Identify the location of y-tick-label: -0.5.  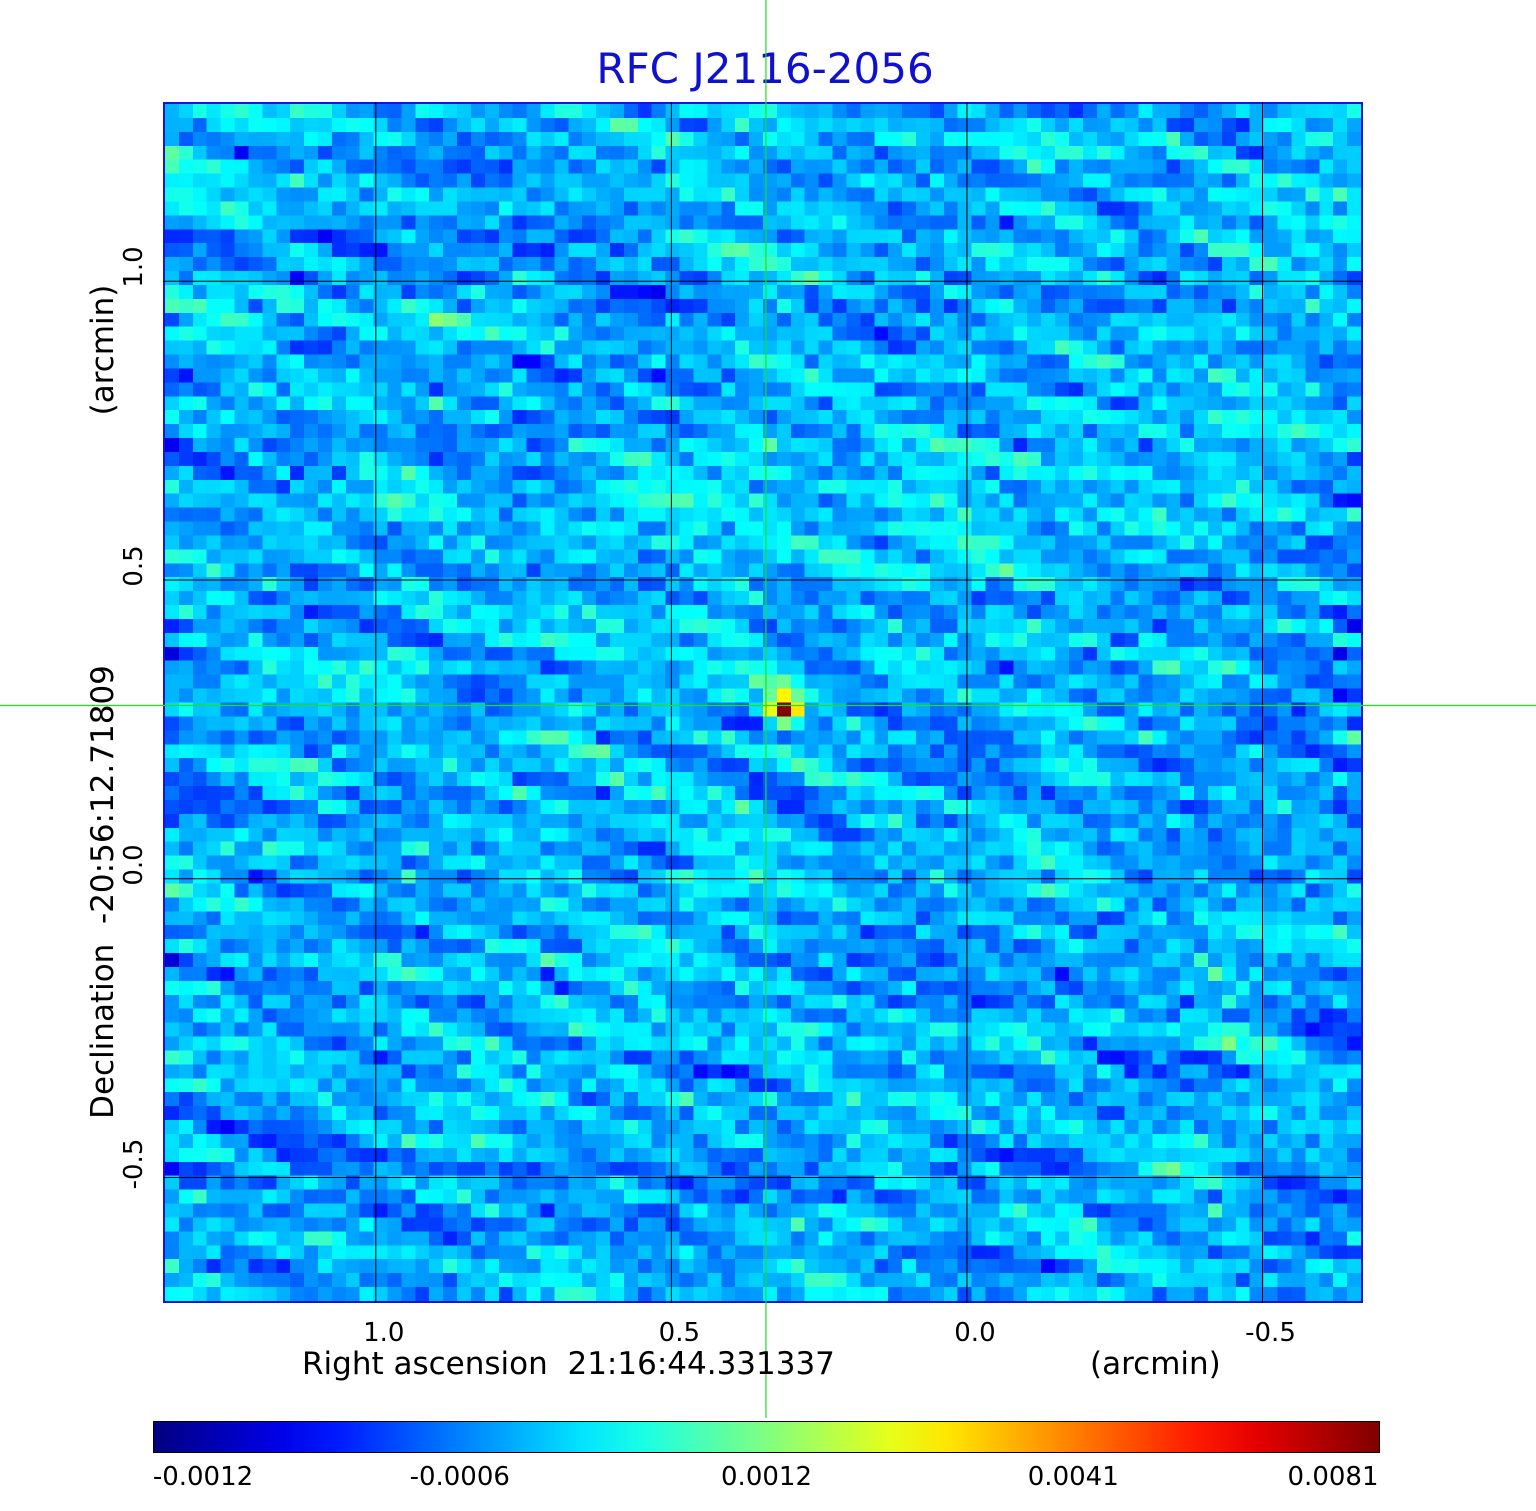
(134, 1163).